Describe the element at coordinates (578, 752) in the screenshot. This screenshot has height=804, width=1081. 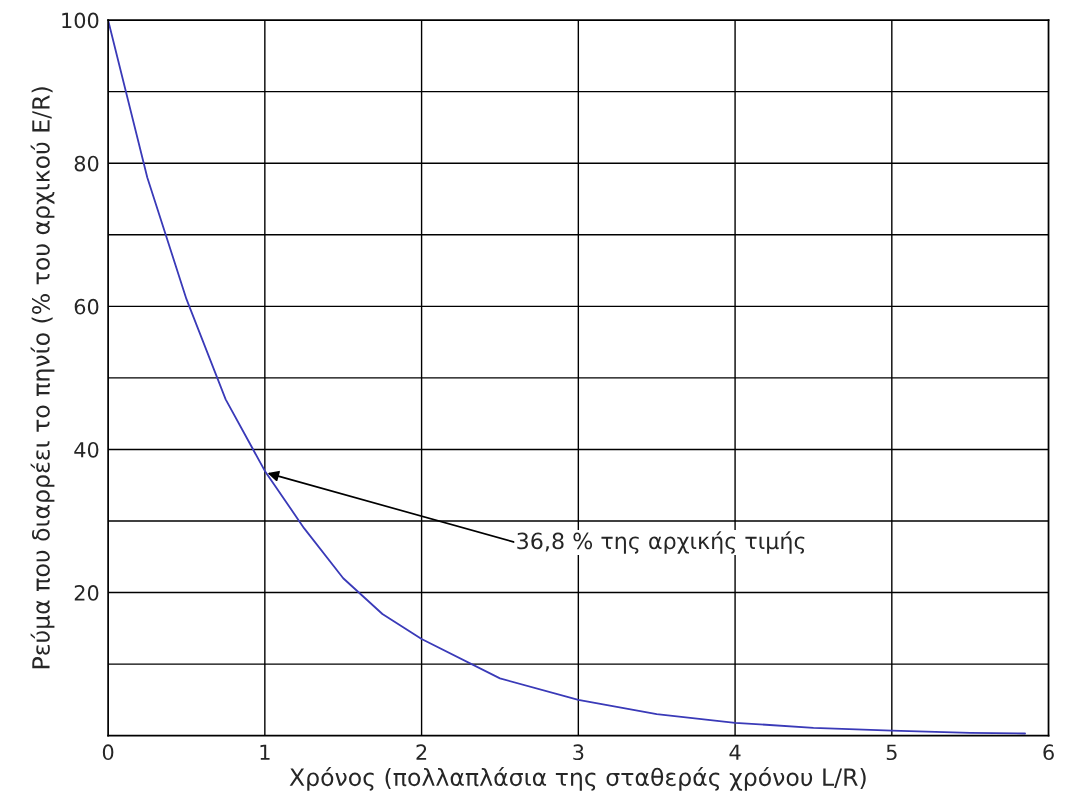
I see `x-tick-label: 3` at that location.